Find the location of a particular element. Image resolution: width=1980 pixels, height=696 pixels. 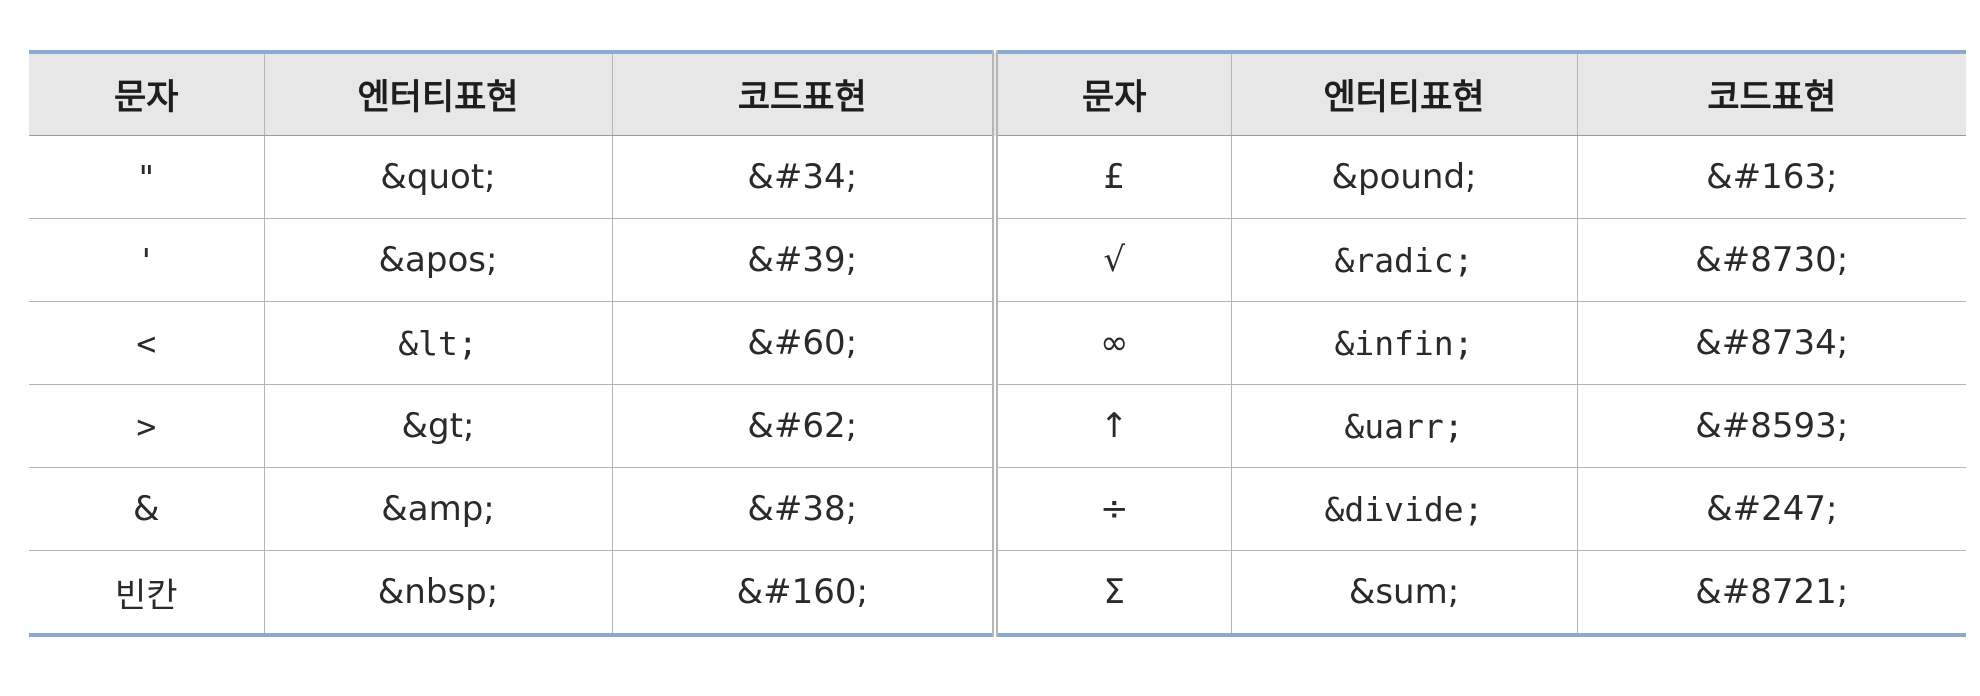

table-header-row: 문자 엔터티표현 코드표현 문자 엔터티표현 코드표현 is located at coordinates (997, 94).